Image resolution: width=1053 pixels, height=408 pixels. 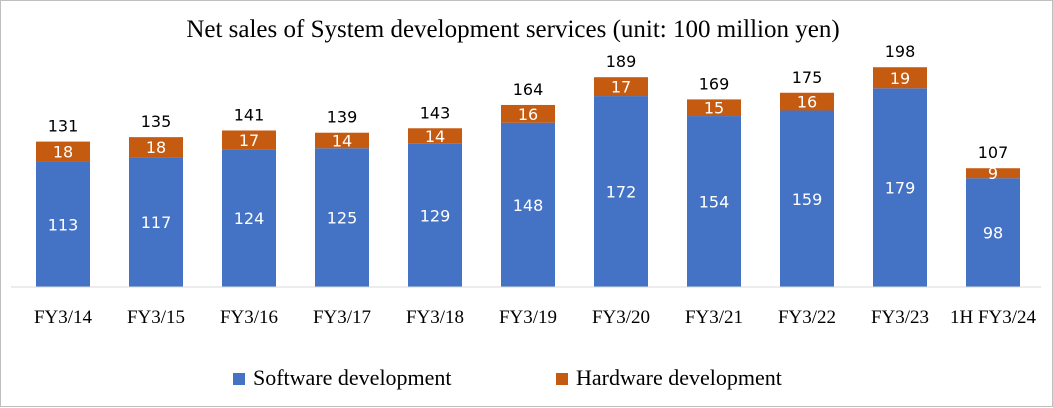 What do you see at coordinates (993, 152) in the screenshot?
I see `bar-total-label: 107` at bounding box center [993, 152].